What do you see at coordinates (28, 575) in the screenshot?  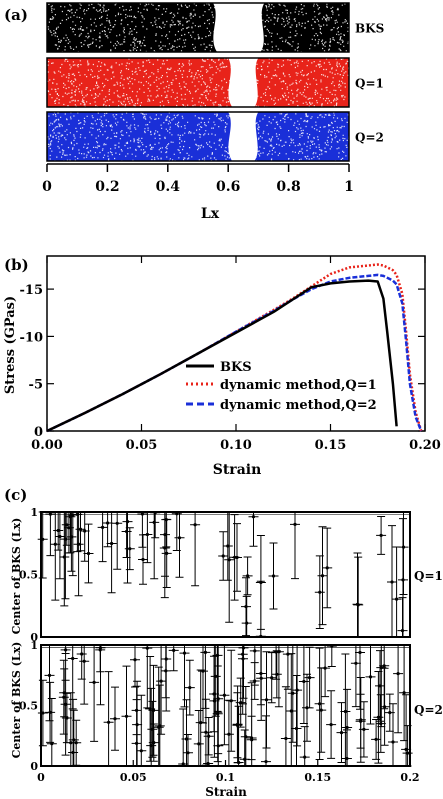 I see `panel-c-ytick-label-0-1: 0.5` at bounding box center [28, 575].